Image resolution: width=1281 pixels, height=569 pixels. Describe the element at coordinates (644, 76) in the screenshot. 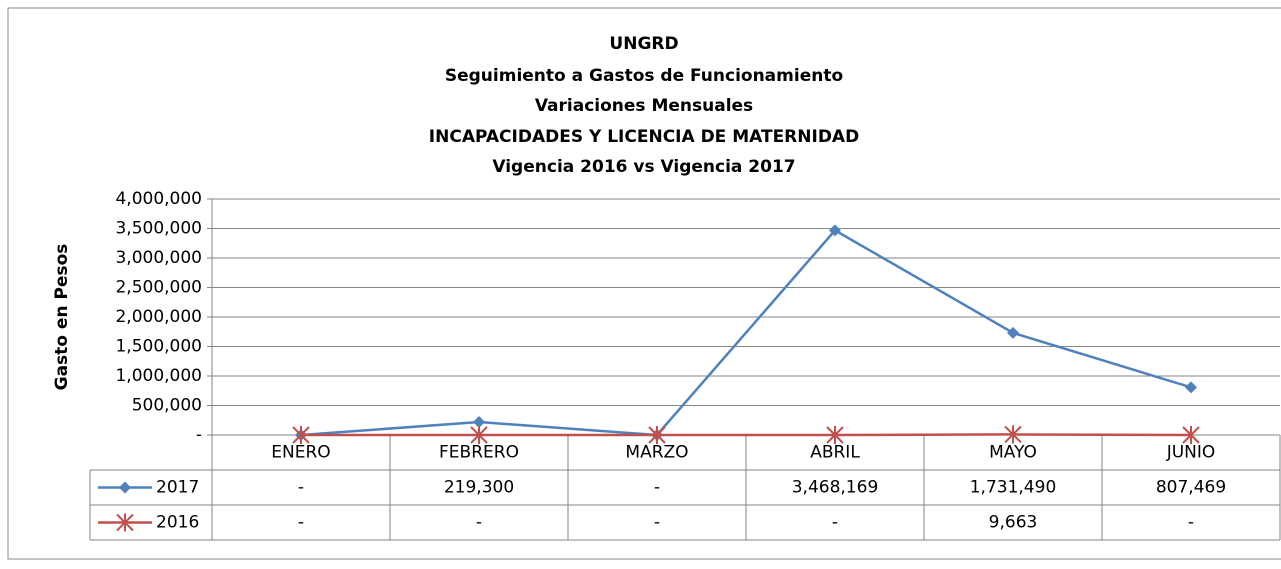

I see `chart-title: Seguimiento a Gastos de Funcionamiento` at that location.